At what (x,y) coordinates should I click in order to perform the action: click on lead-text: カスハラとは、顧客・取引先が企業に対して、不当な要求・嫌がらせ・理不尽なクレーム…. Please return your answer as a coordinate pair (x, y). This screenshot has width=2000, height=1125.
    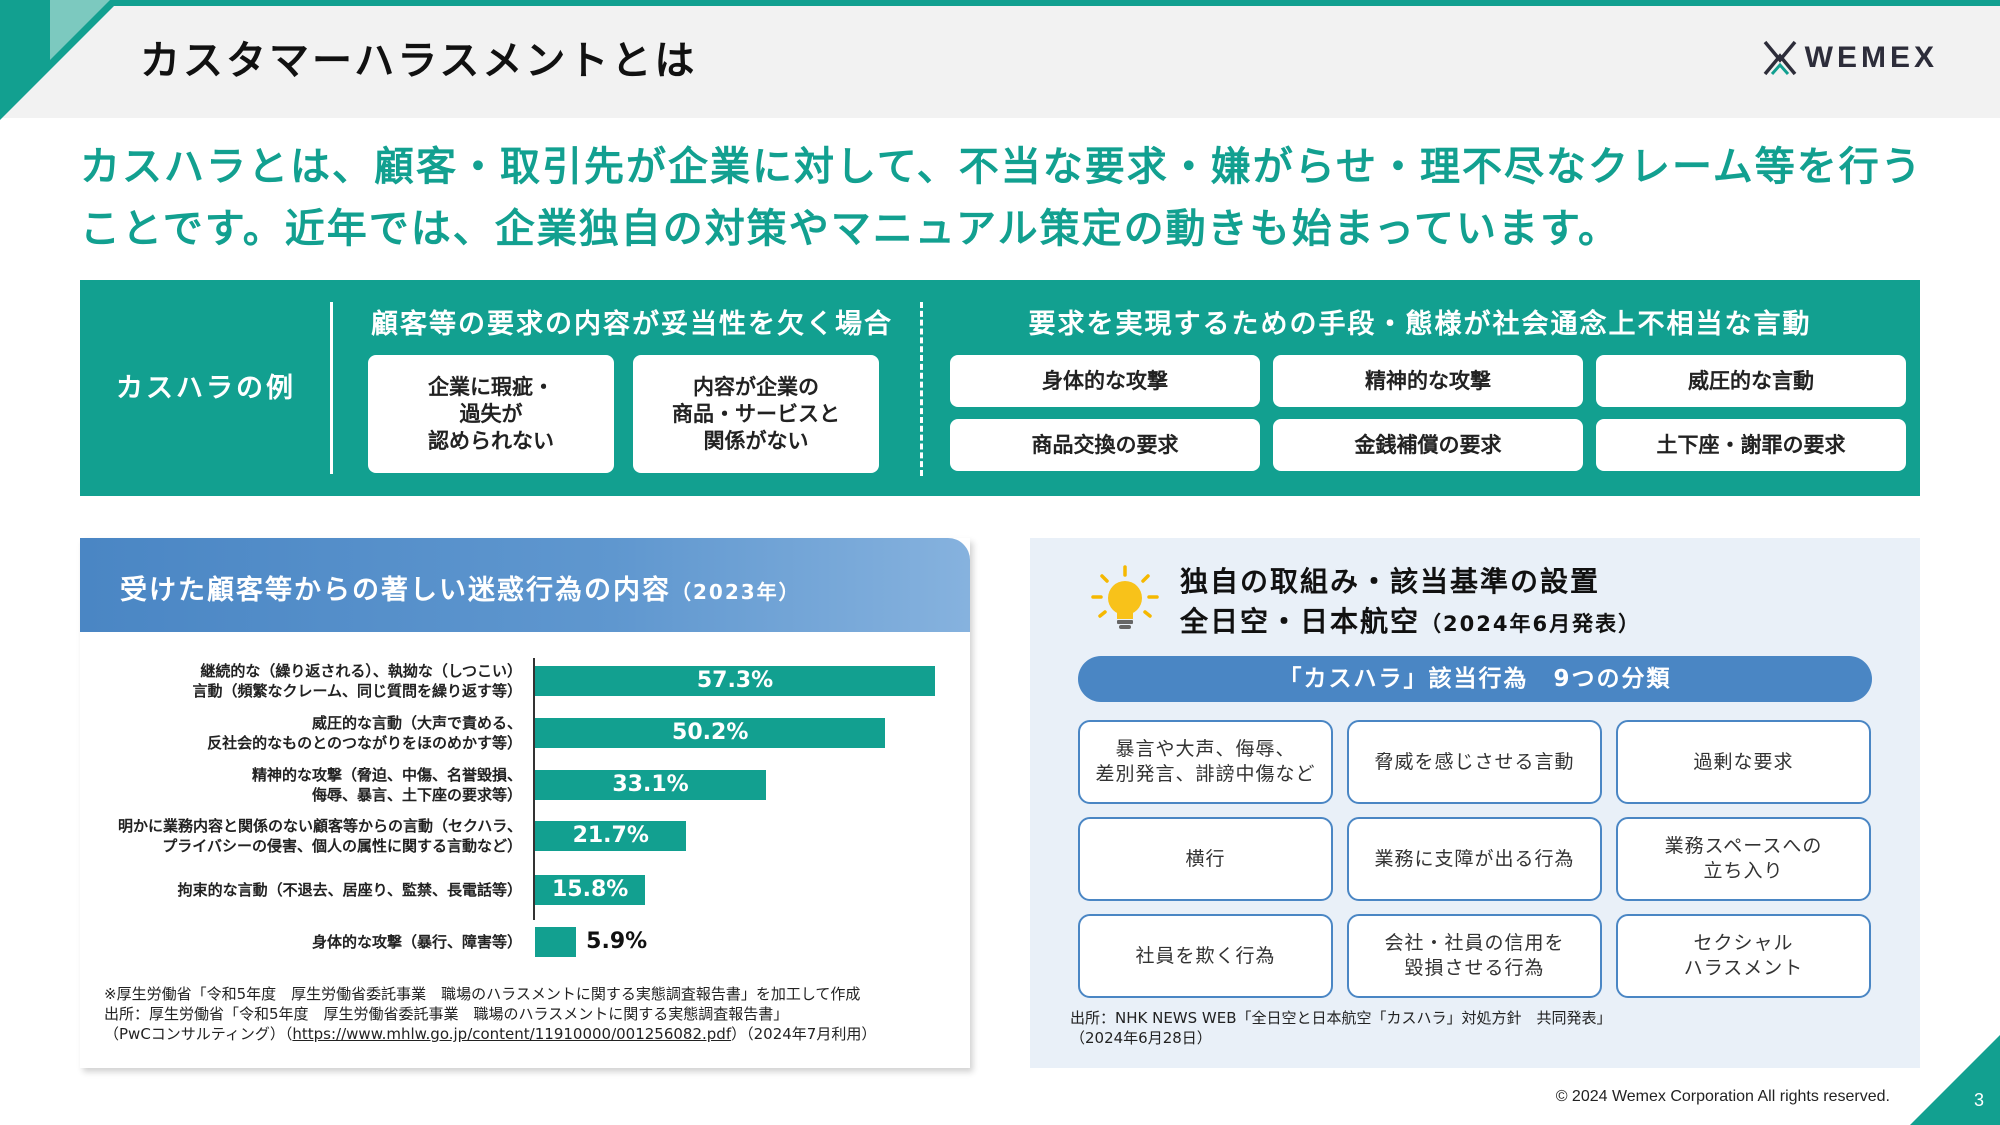
    Looking at the image, I should click on (1001, 198).